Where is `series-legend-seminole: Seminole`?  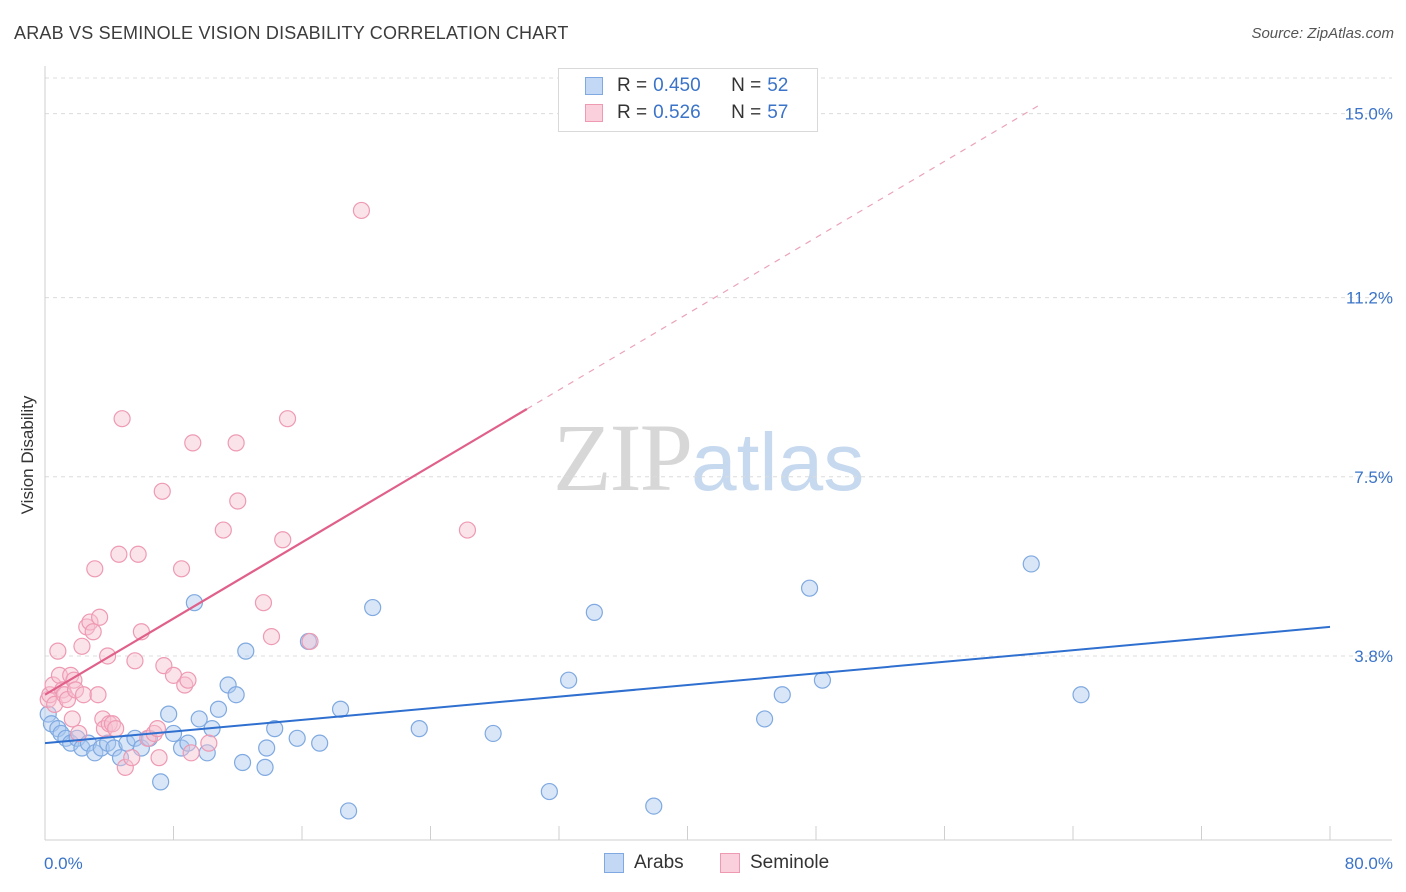
series-legend-seminole: Seminole is located at coordinates (774, 863).